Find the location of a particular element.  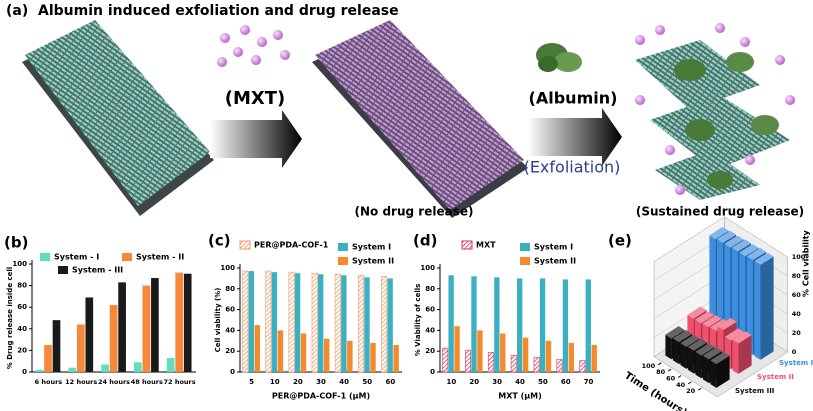

panel-label: (c) is located at coordinates (219, 241).